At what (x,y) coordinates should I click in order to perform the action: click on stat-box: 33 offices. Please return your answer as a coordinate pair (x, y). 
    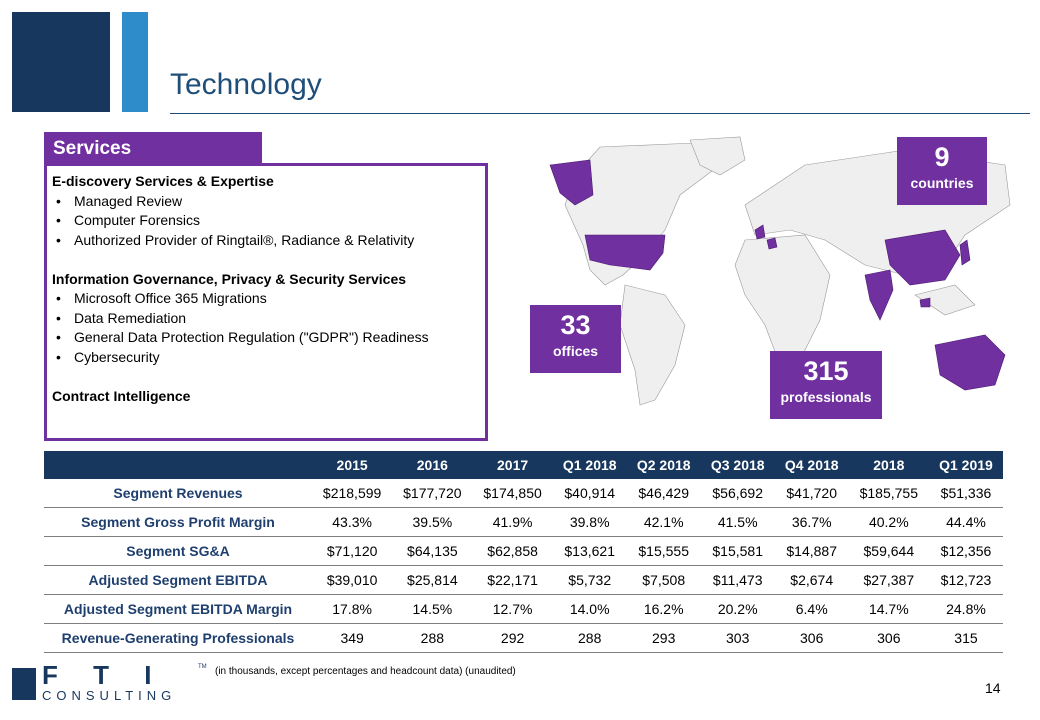
    Looking at the image, I should click on (575, 339).